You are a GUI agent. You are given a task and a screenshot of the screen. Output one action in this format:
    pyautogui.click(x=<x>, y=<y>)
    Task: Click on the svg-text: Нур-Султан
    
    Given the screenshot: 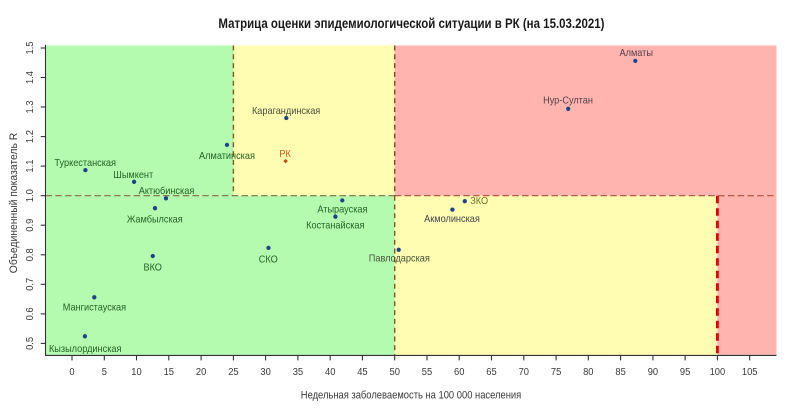 What is the action you would take?
    pyautogui.click(x=568, y=101)
    